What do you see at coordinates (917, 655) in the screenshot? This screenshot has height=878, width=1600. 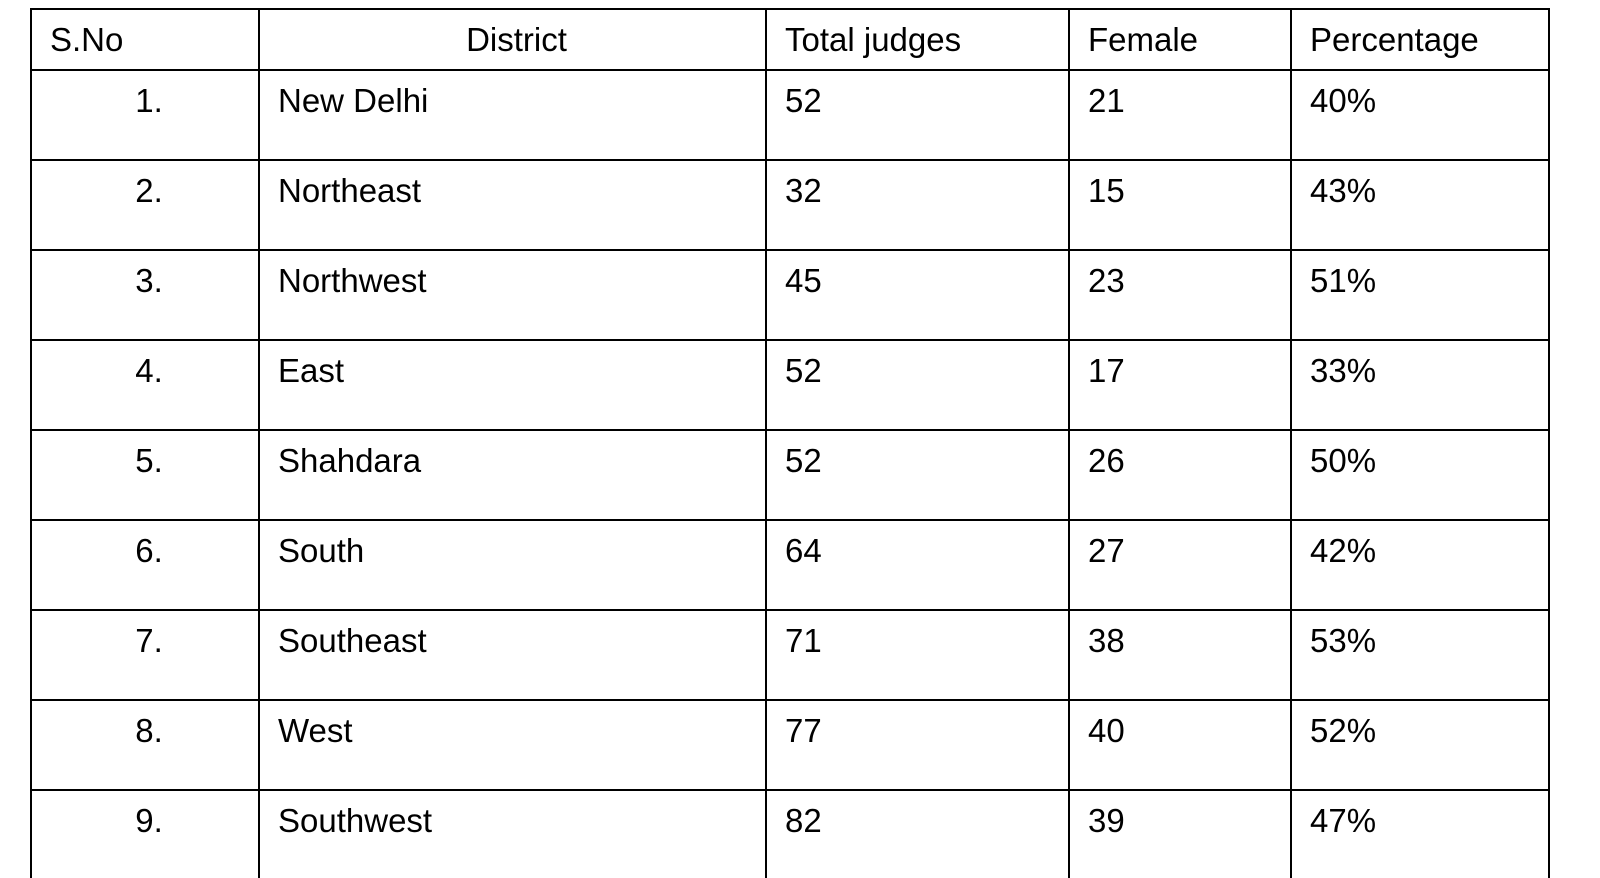 I see `cell-total: 71` at bounding box center [917, 655].